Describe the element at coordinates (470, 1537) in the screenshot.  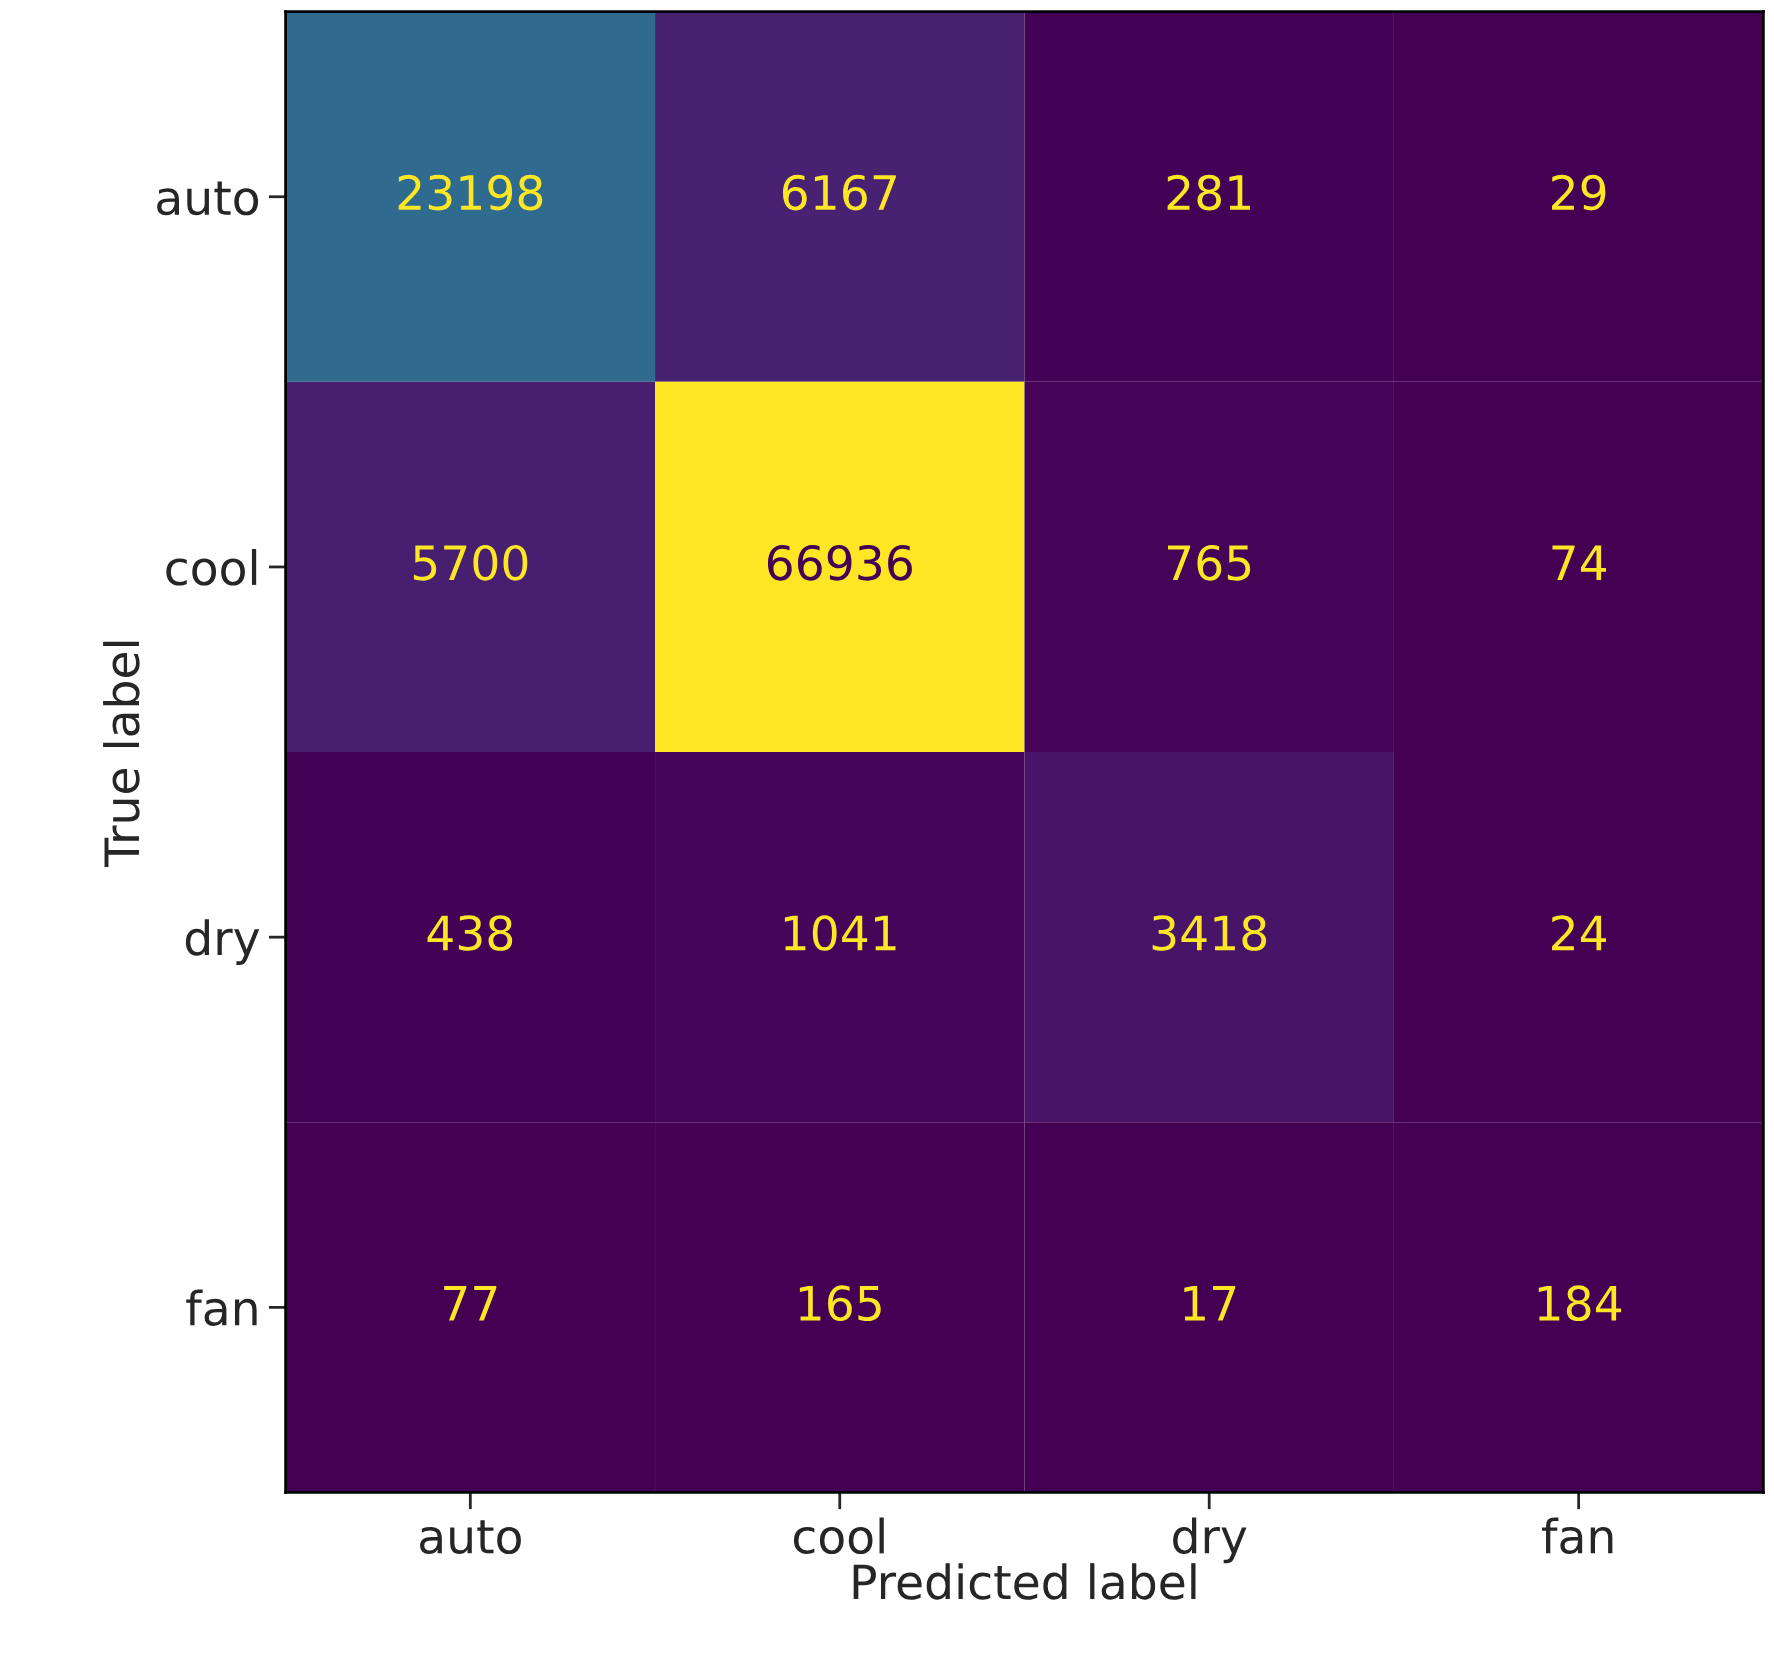
I see `x-tick-label: auto` at that location.